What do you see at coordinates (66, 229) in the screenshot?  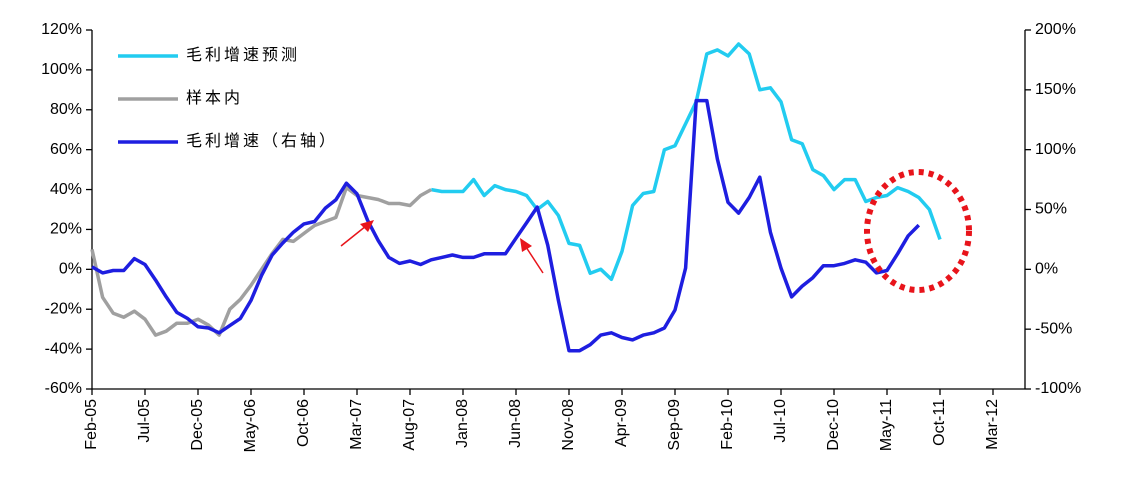 I see `y-tick-label: 20%` at bounding box center [66, 229].